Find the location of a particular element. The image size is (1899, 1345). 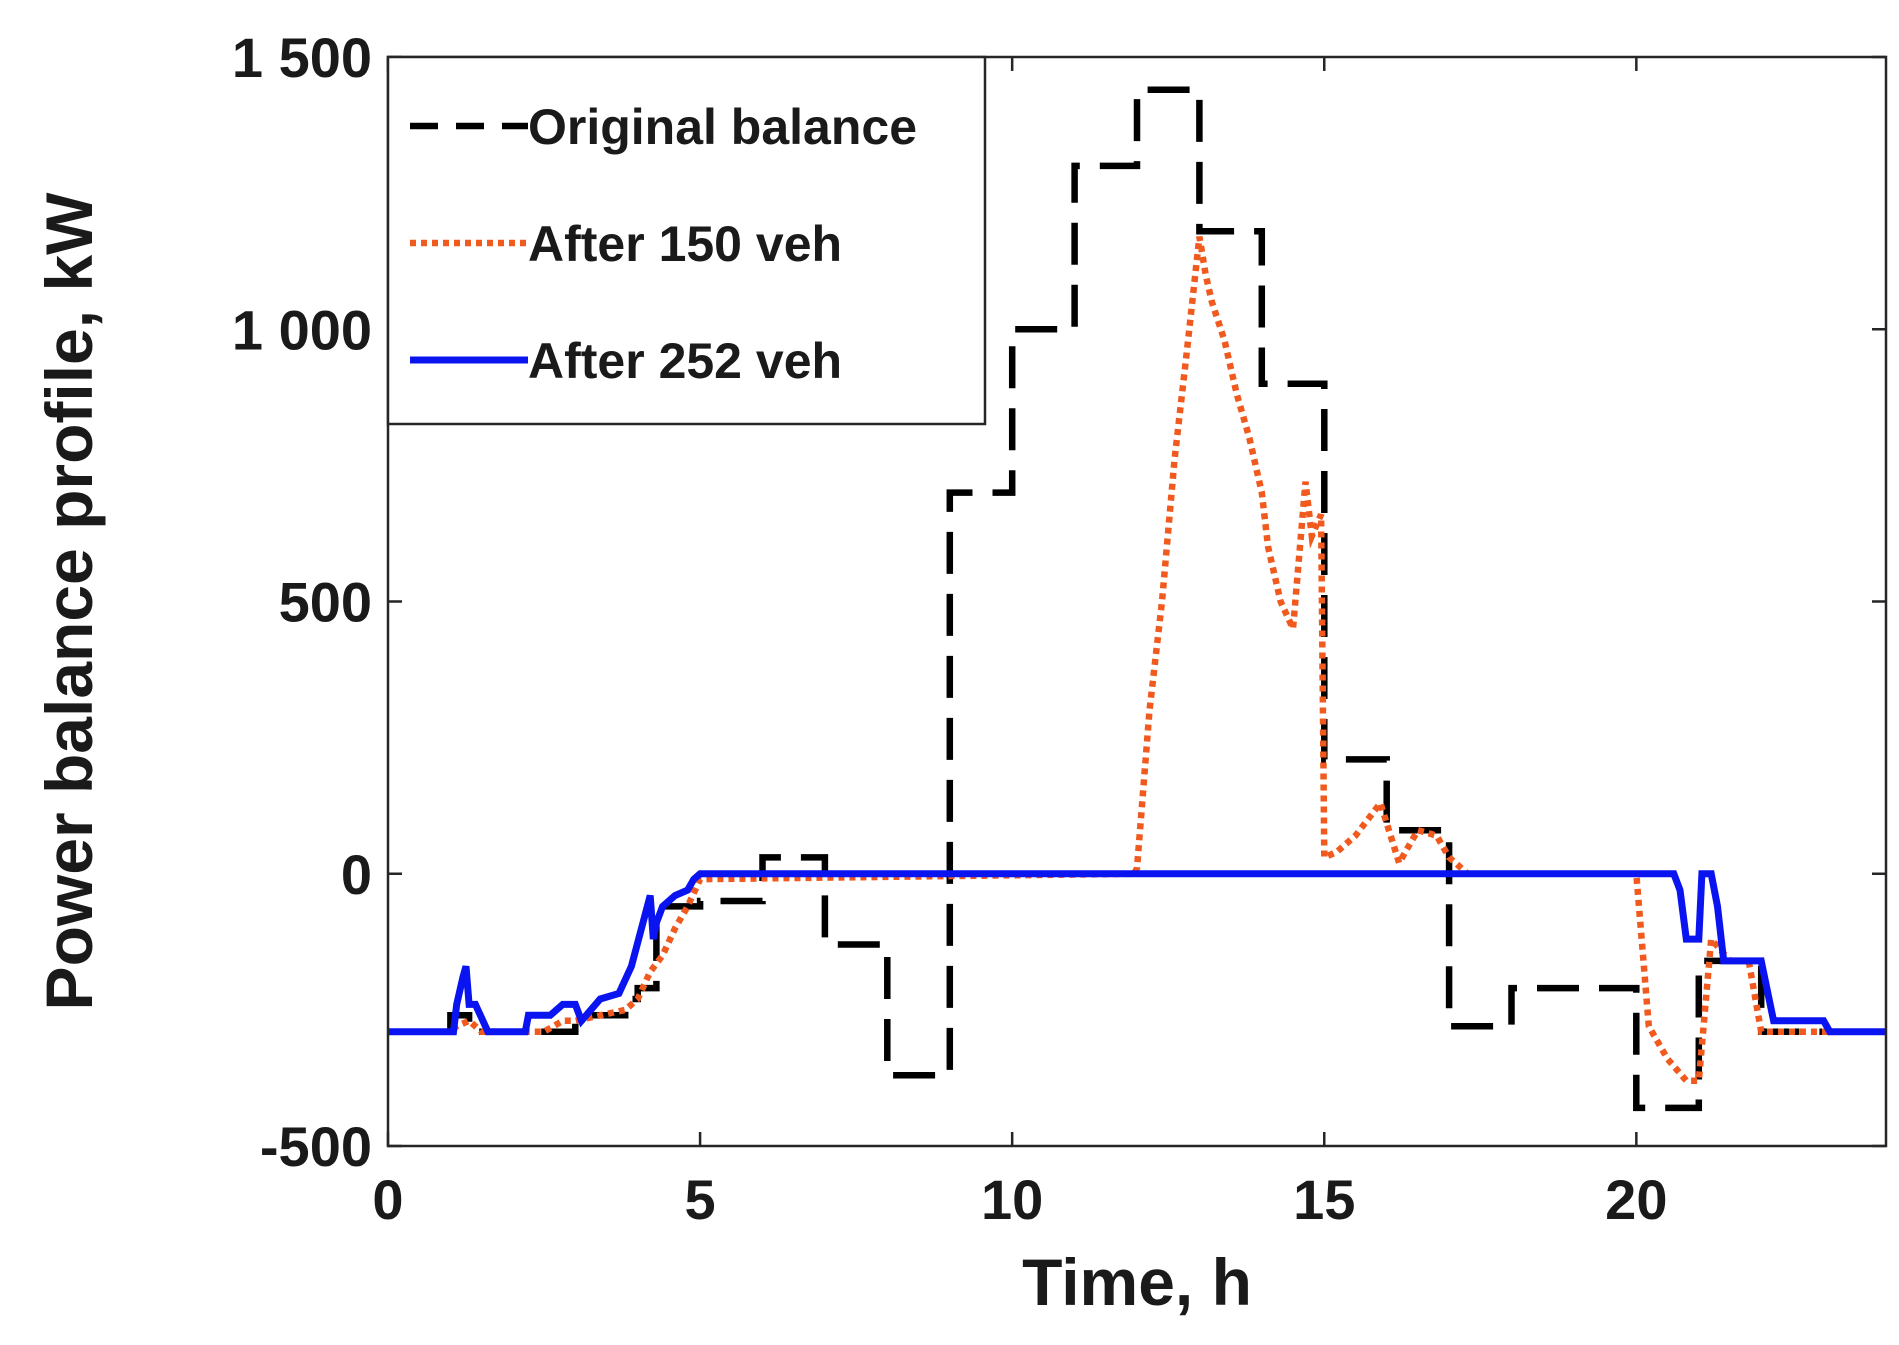

y-tick-label: 1 500 is located at coordinates (302, 57).